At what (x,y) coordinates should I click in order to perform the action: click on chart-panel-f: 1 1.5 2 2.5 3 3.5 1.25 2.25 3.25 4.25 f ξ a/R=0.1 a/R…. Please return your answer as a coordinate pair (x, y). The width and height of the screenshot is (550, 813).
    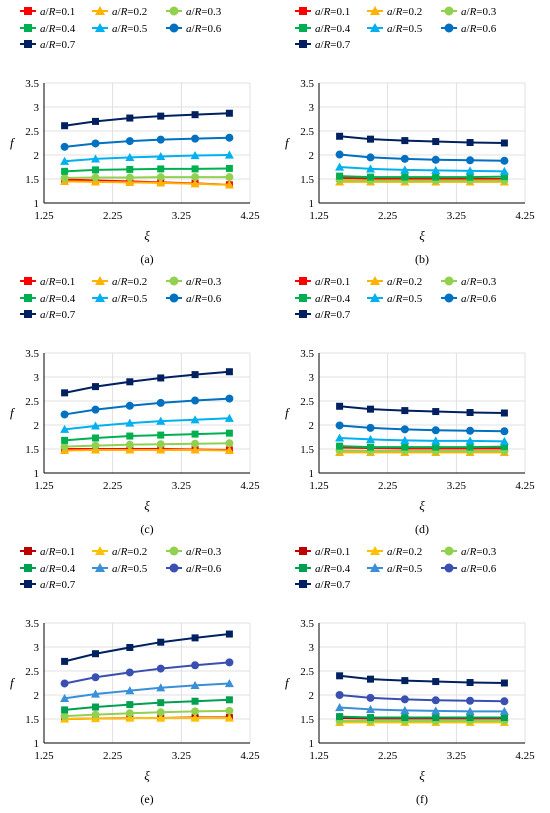
    Looking at the image, I should click on (410, 676).